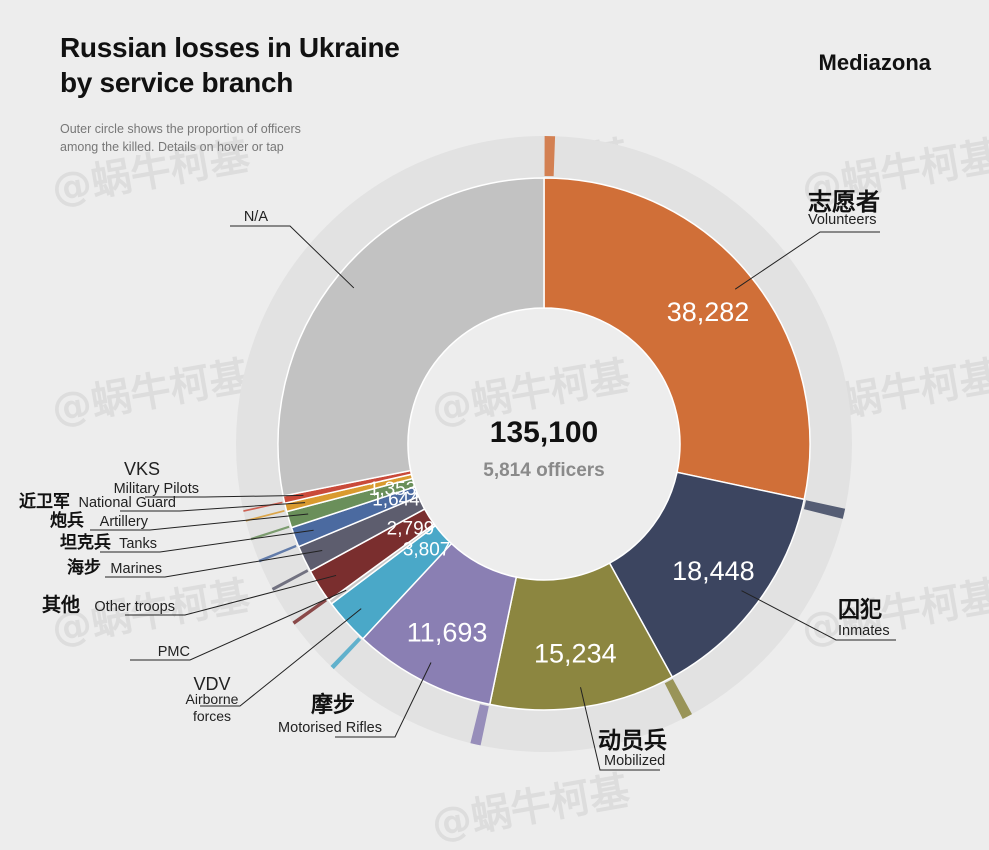  What do you see at coordinates (708, 312) in the screenshot?
I see `slice-value-label: 38,282` at bounding box center [708, 312].